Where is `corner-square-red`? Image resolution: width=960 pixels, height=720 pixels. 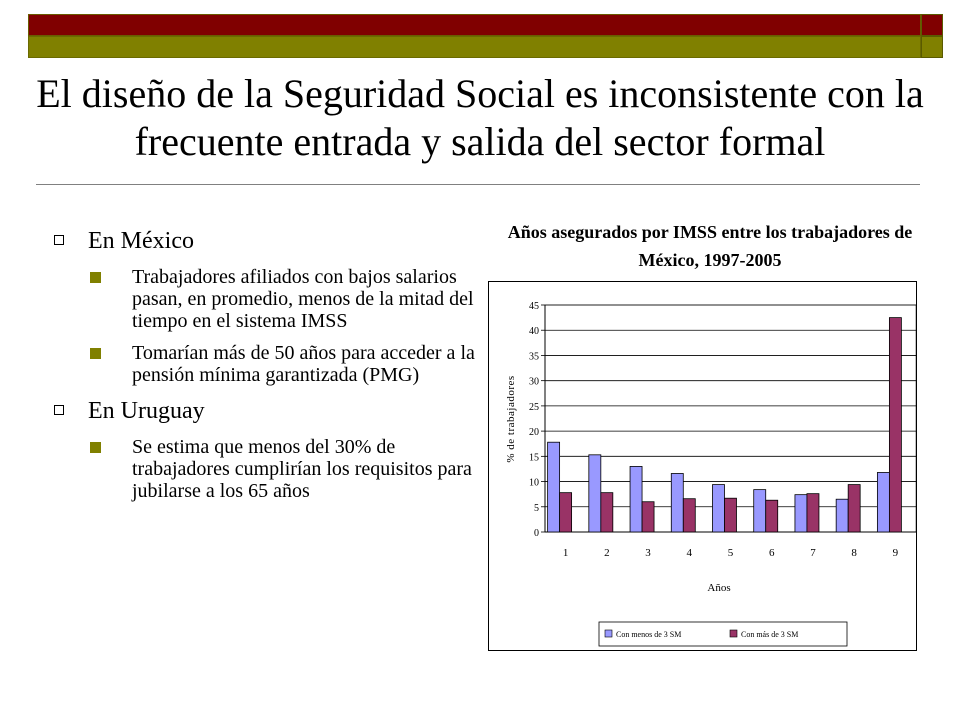 corner-square-red is located at coordinates (932, 25).